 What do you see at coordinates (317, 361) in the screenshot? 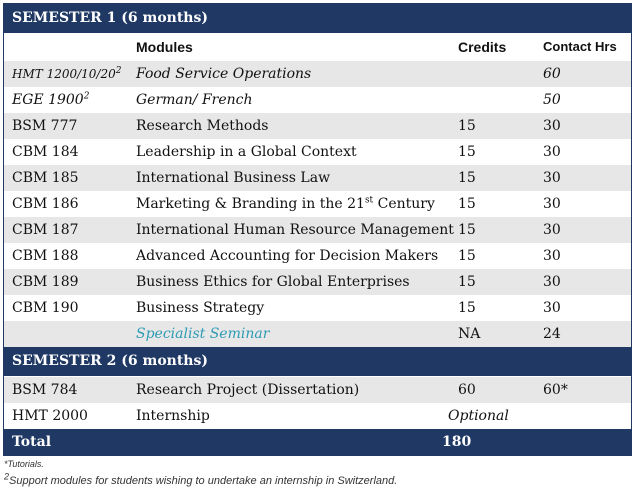
I see `semester-2-header: SEMESTER 2 (6 months)` at bounding box center [317, 361].